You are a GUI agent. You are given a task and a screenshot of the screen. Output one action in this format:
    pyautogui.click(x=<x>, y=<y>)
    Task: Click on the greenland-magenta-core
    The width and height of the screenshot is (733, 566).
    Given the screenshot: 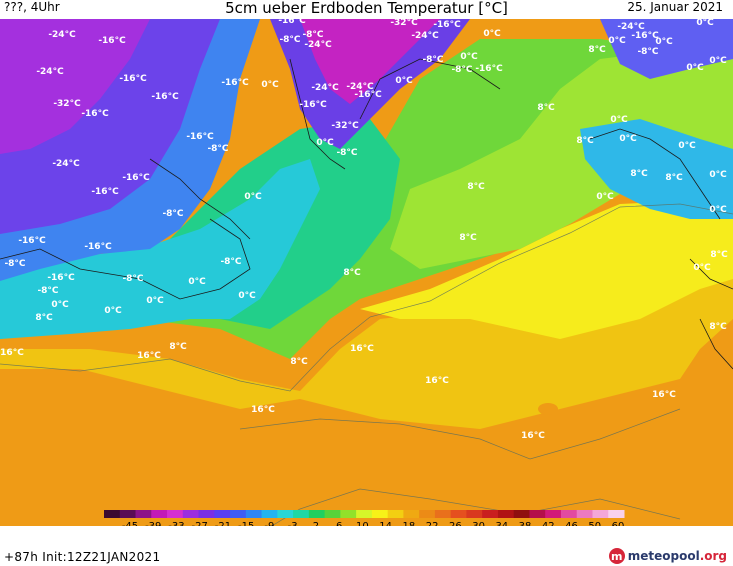 What is the action you would take?
    pyautogui.click(x=370, y=61)
    